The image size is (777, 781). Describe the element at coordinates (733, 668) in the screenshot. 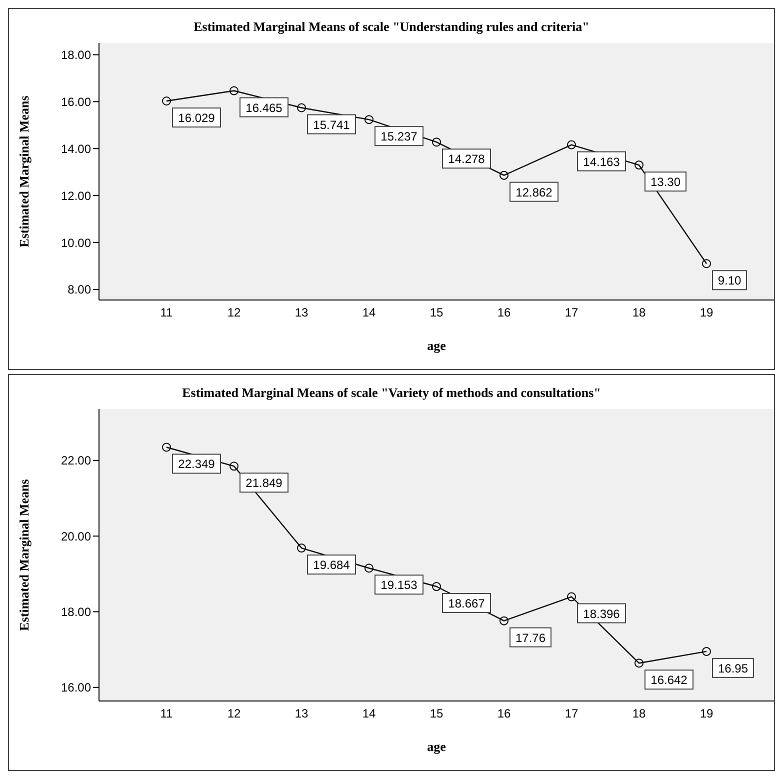

I see `data-label: 16.95` at that location.